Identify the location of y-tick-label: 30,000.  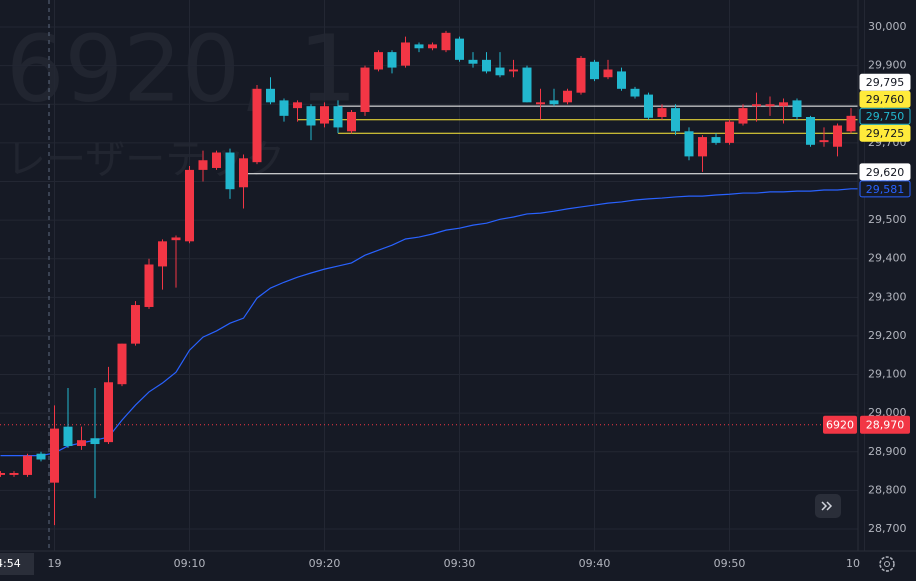
(887, 26).